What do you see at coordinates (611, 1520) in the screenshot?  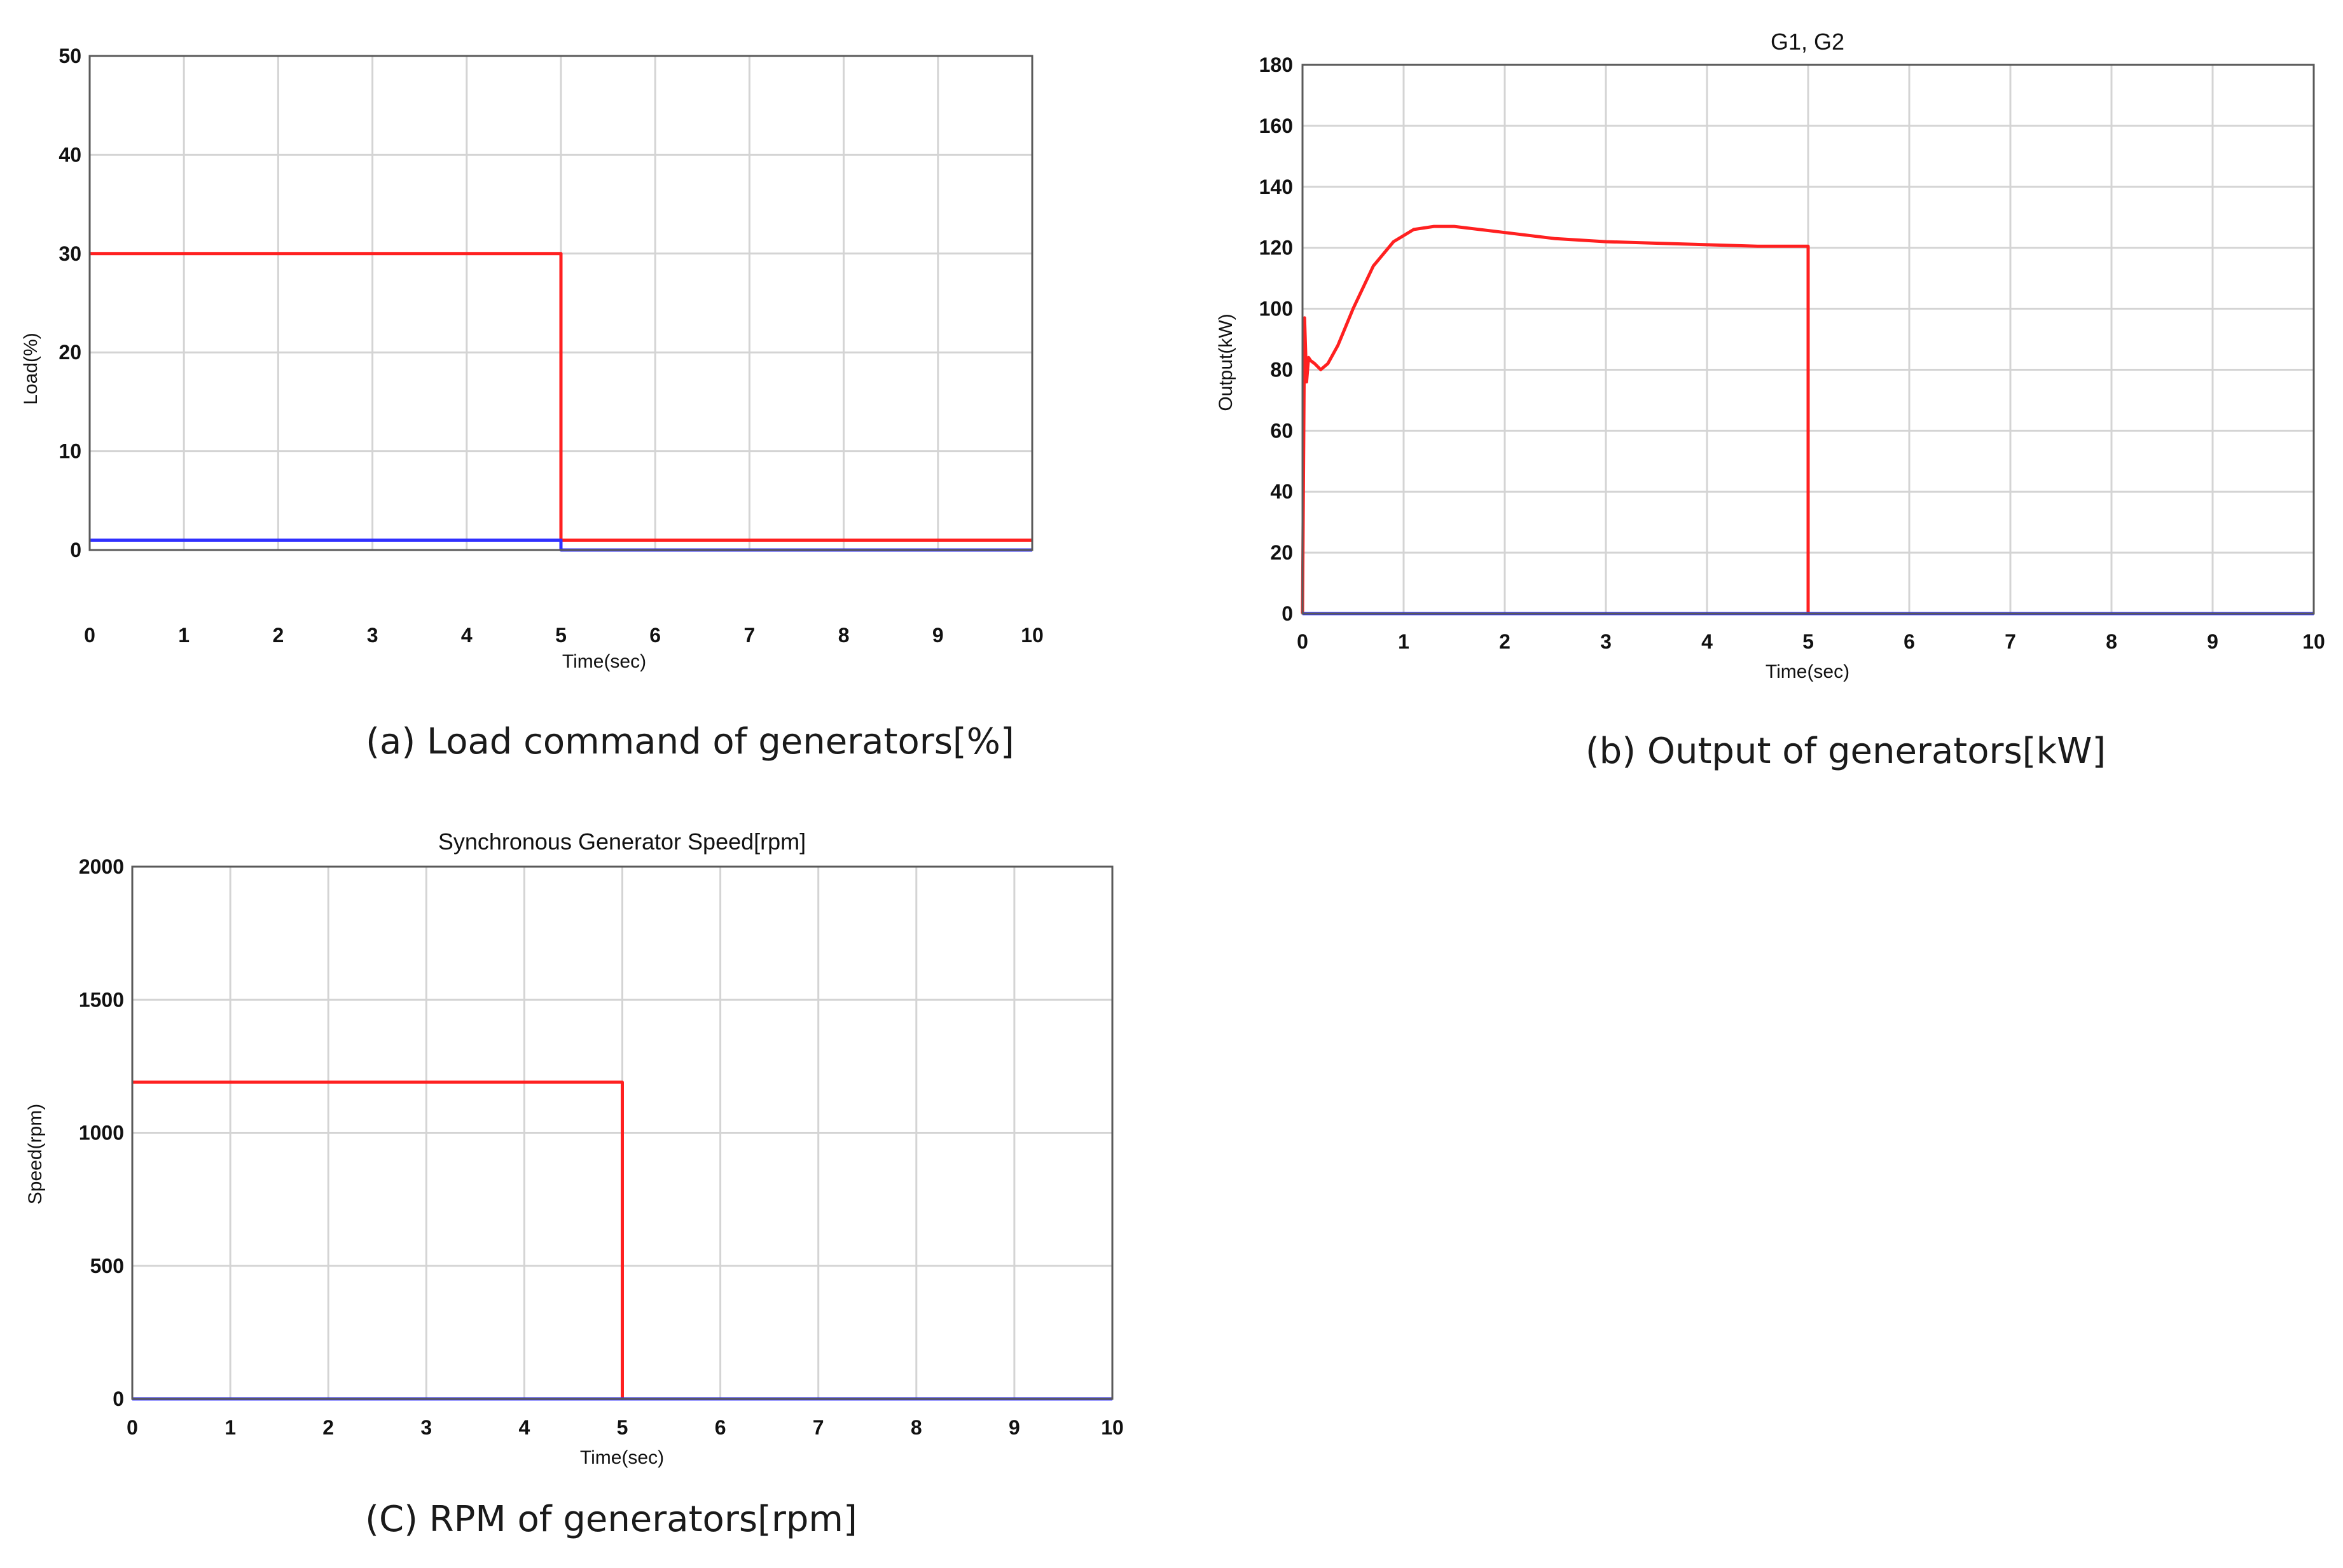 I see `figure-caption: (C) RPM of generators[rpm]` at bounding box center [611, 1520].